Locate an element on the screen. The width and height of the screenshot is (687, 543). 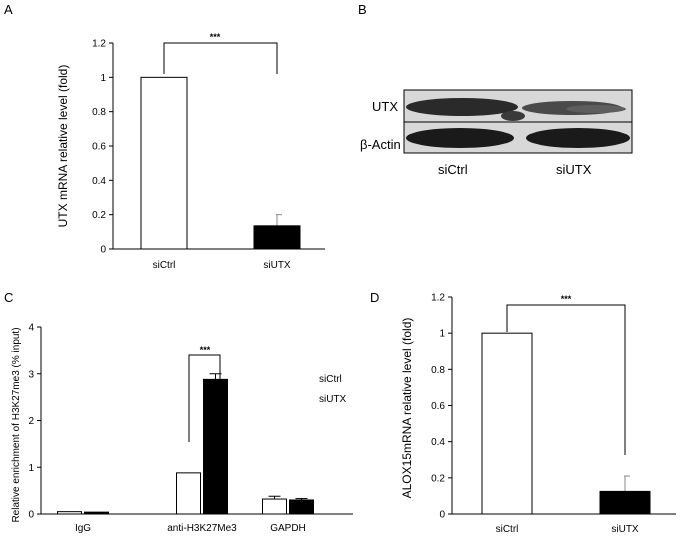
y-tick-label: 2 is located at coordinates (31, 421).